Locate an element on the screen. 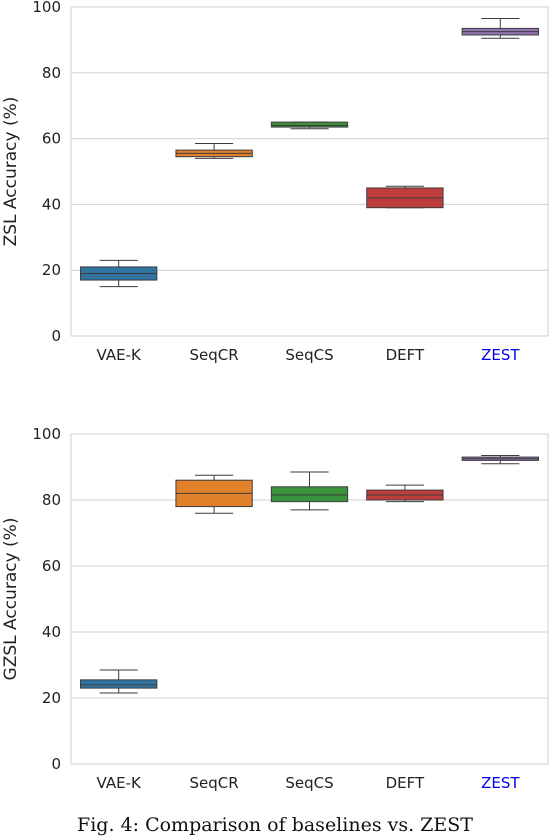 The image size is (550, 836). y-axis-label: ZSL Accuracy (%) is located at coordinates (11, 172).